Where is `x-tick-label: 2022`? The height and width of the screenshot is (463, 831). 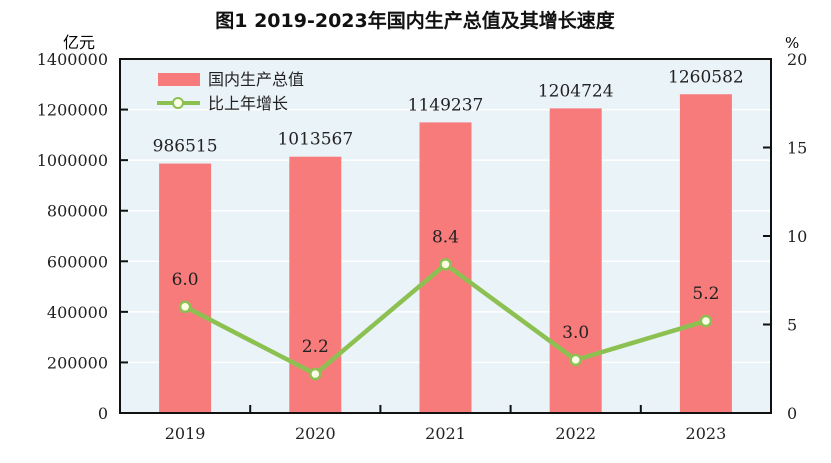 x-tick-label: 2022 is located at coordinates (575, 433).